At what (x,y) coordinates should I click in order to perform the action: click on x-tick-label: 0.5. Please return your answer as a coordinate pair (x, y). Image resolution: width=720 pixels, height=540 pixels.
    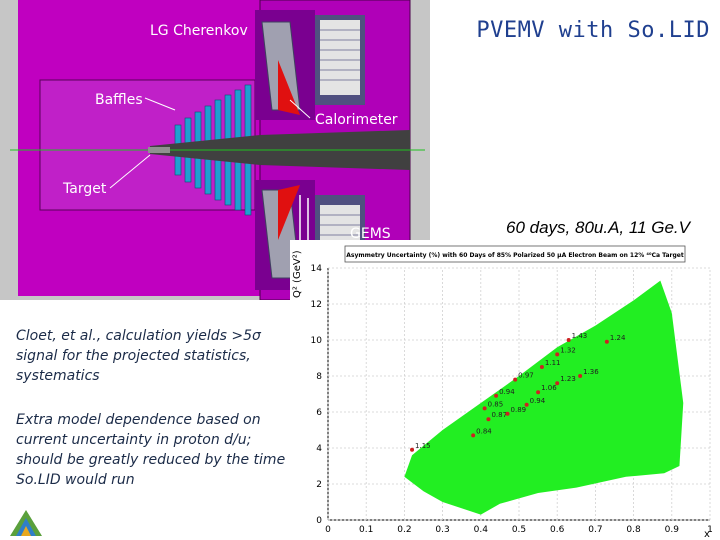
    Looking at the image, I should click on (519, 530).